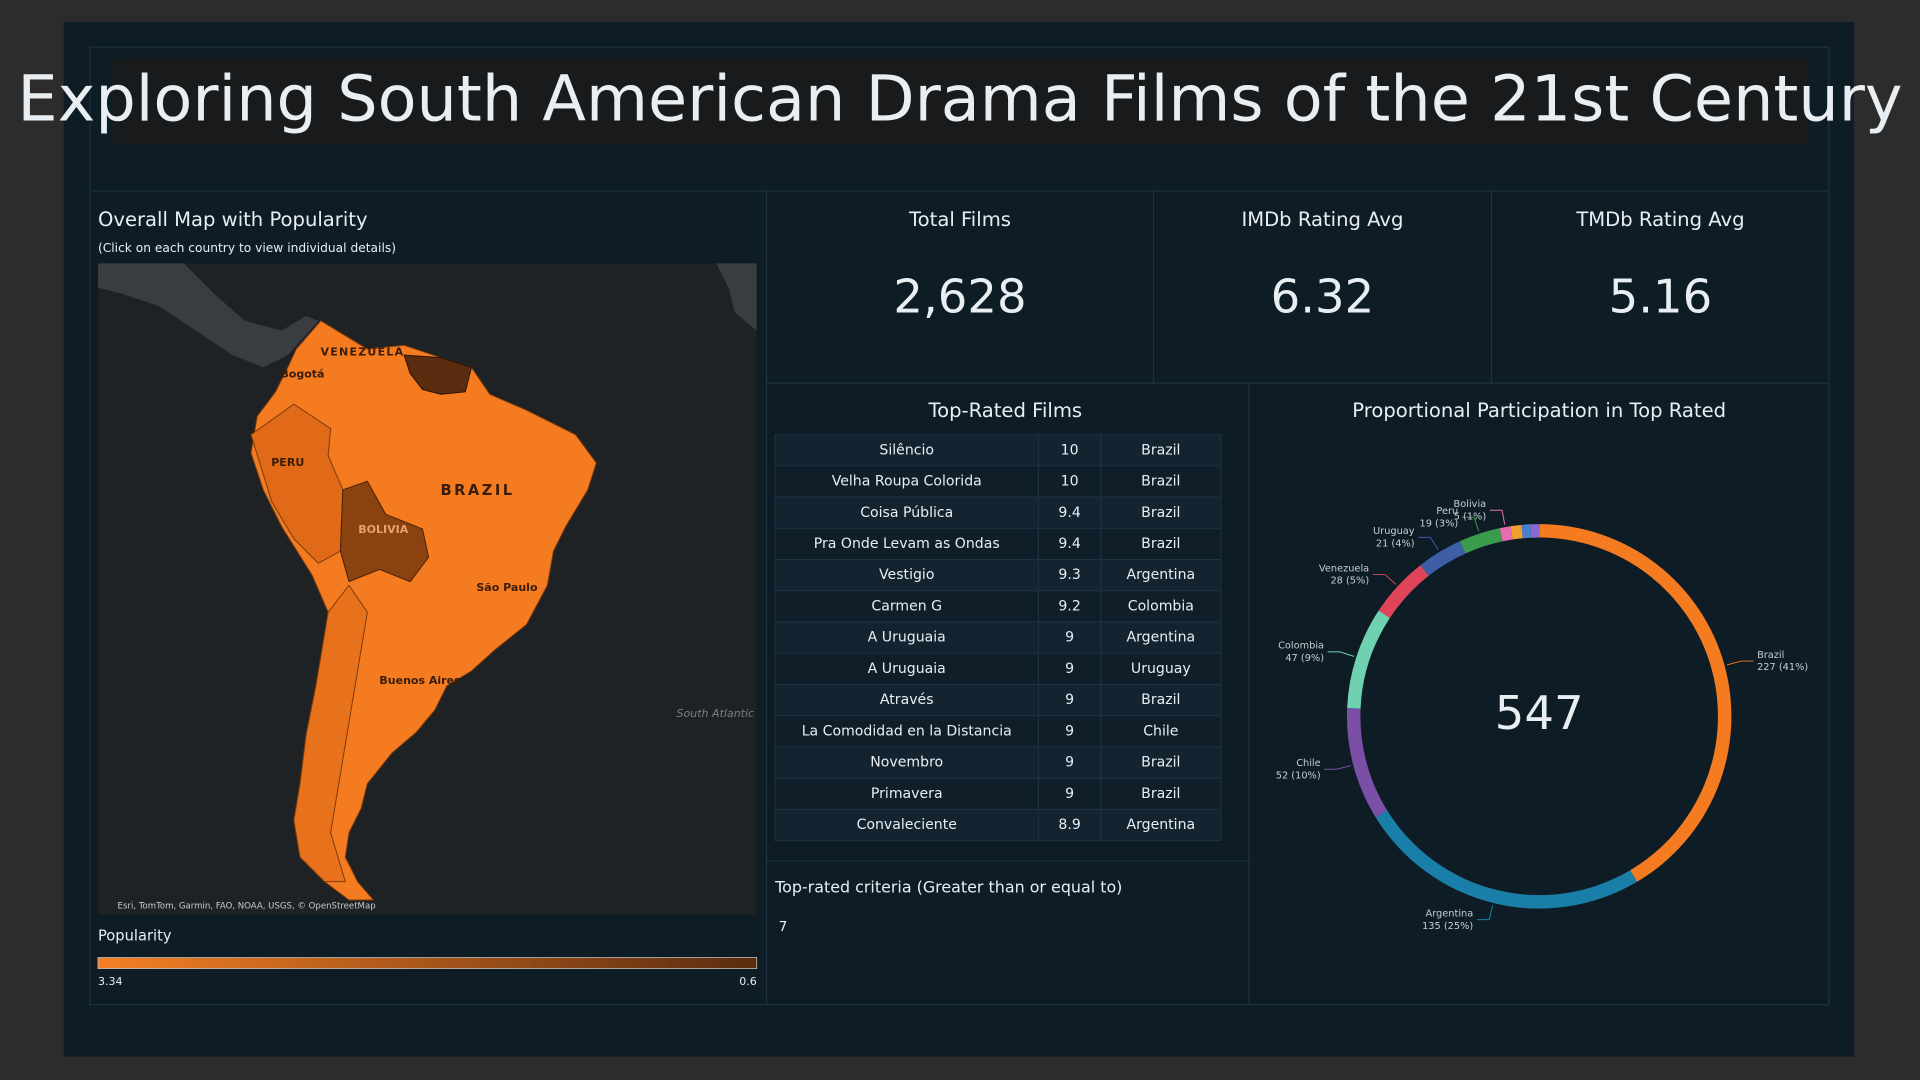 This screenshot has width=1920, height=1080. What do you see at coordinates (959, 297) in the screenshot?
I see `kpi-value: 2,628` at bounding box center [959, 297].